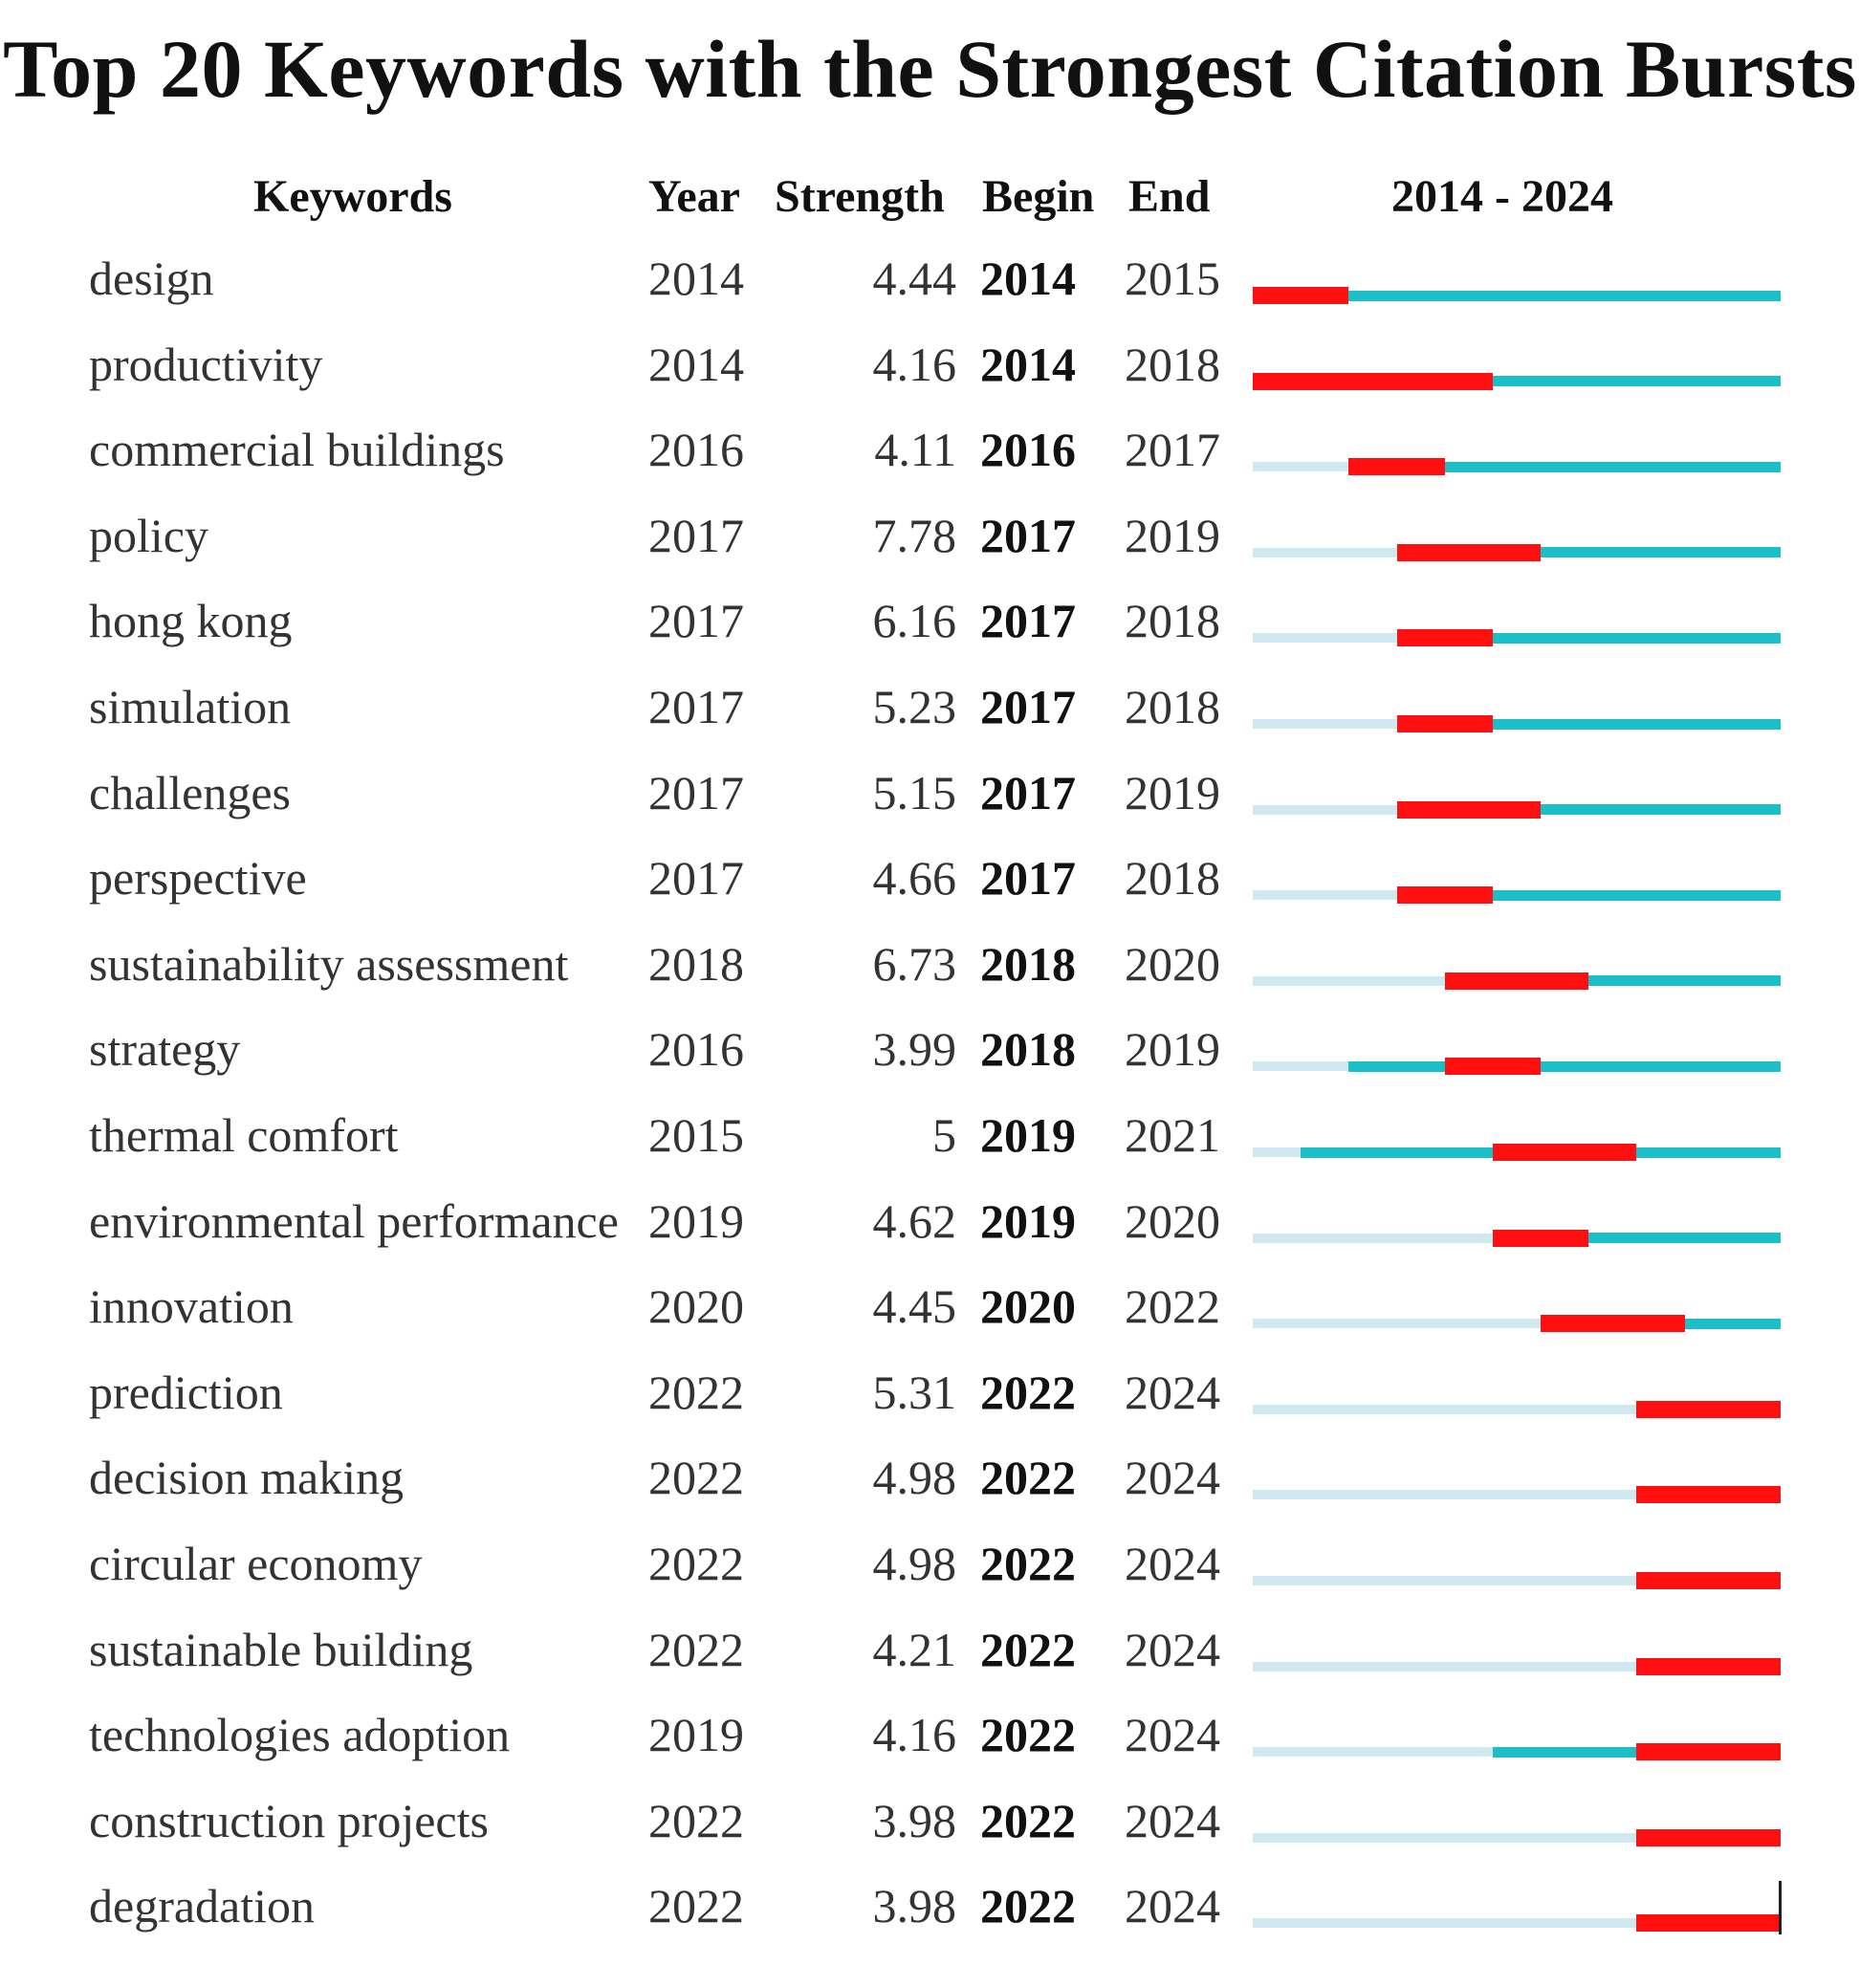 The width and height of the screenshot is (1860, 1988). Describe the element at coordinates (202, 1906) in the screenshot. I see `keyword-cell: degradation` at that location.